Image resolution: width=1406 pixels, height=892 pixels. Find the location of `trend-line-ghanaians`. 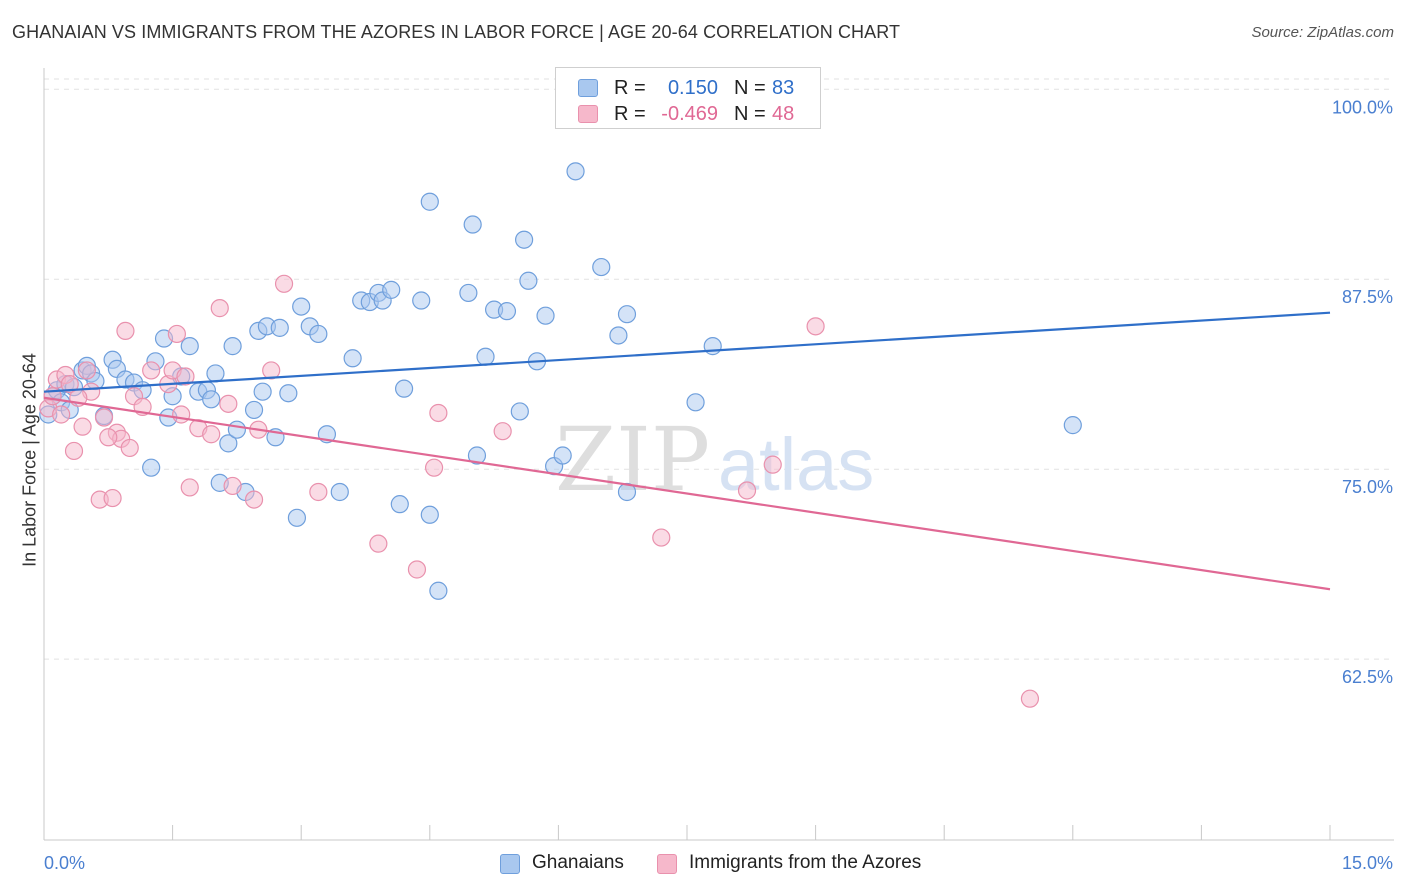

trend-line-ghanaians is located at coordinates (687, 352).